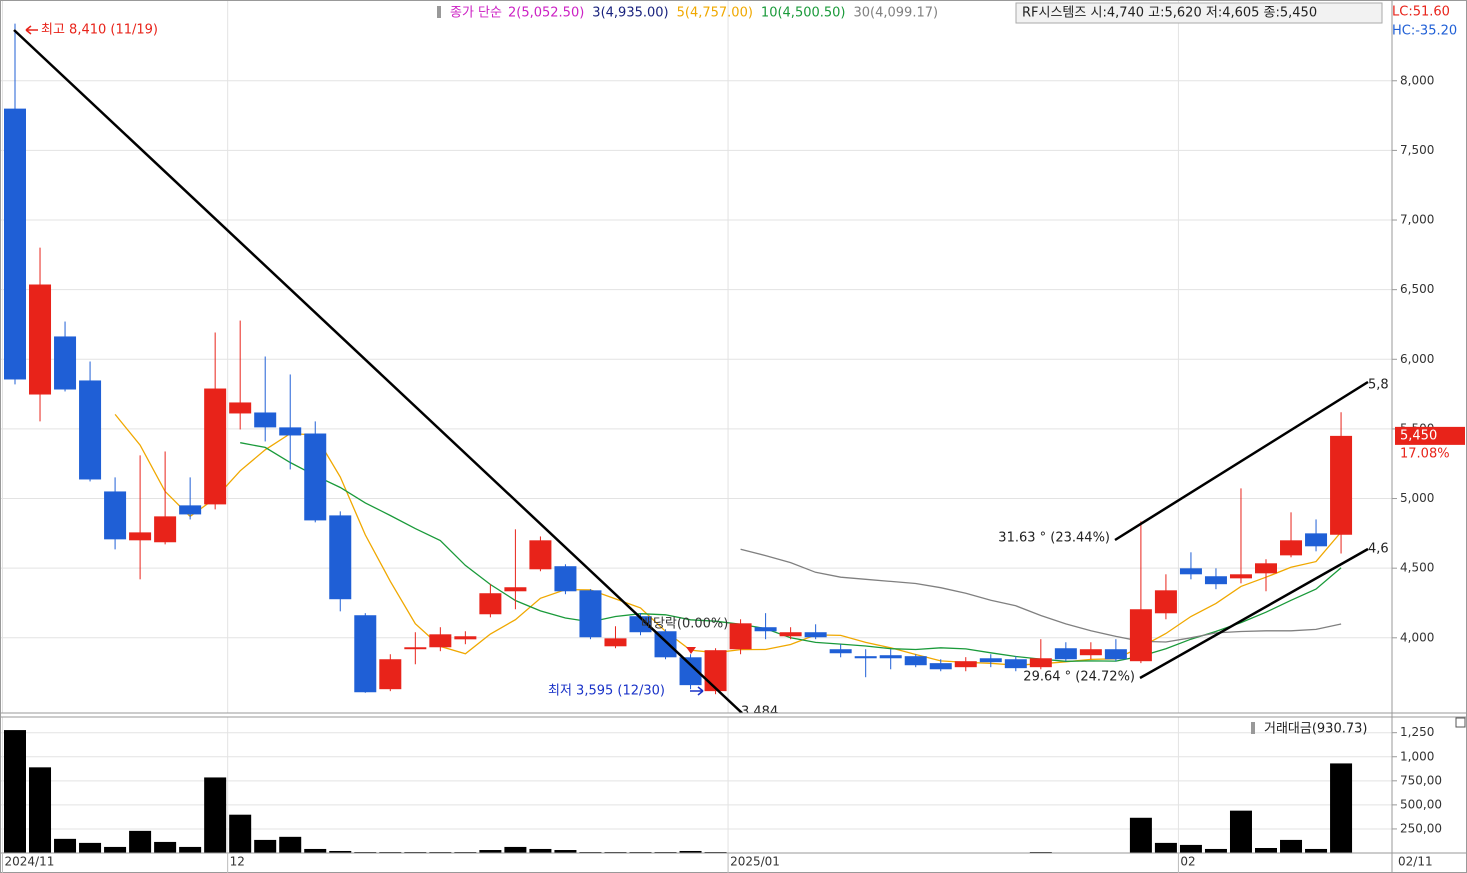  I want to click on y-tick-label: 7,000, so click(1417, 220).